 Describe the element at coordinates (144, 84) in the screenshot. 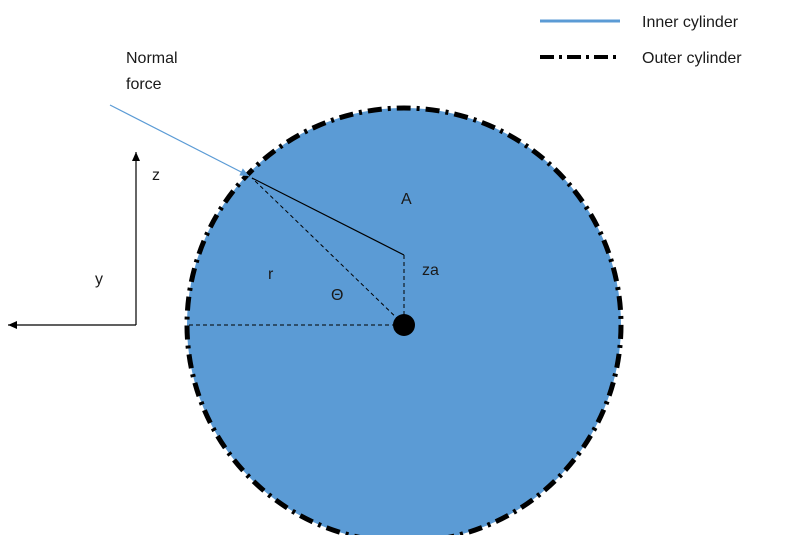

I see `normal-force-label-line2: force` at that location.